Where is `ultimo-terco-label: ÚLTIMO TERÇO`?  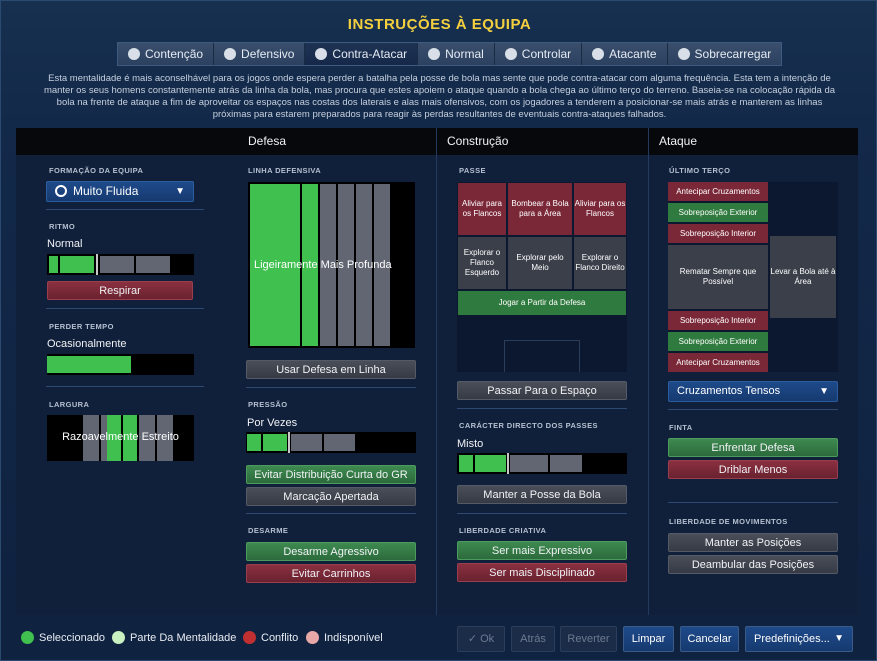 ultimo-terco-label: ÚLTIMO TERÇO is located at coordinates (700, 170).